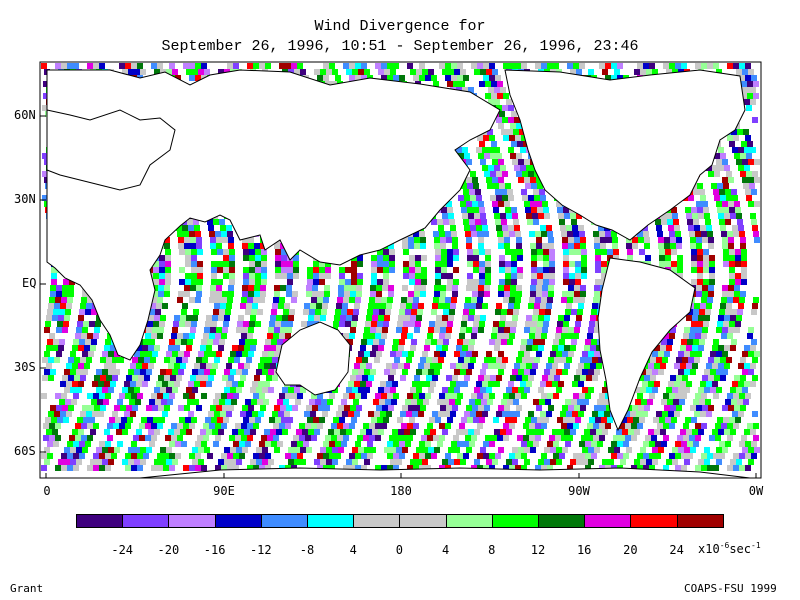 Image resolution: width=800 pixels, height=600 pixels. What do you see at coordinates (625, 155) in the screenshot?
I see `landmass-north-america` at bounding box center [625, 155].